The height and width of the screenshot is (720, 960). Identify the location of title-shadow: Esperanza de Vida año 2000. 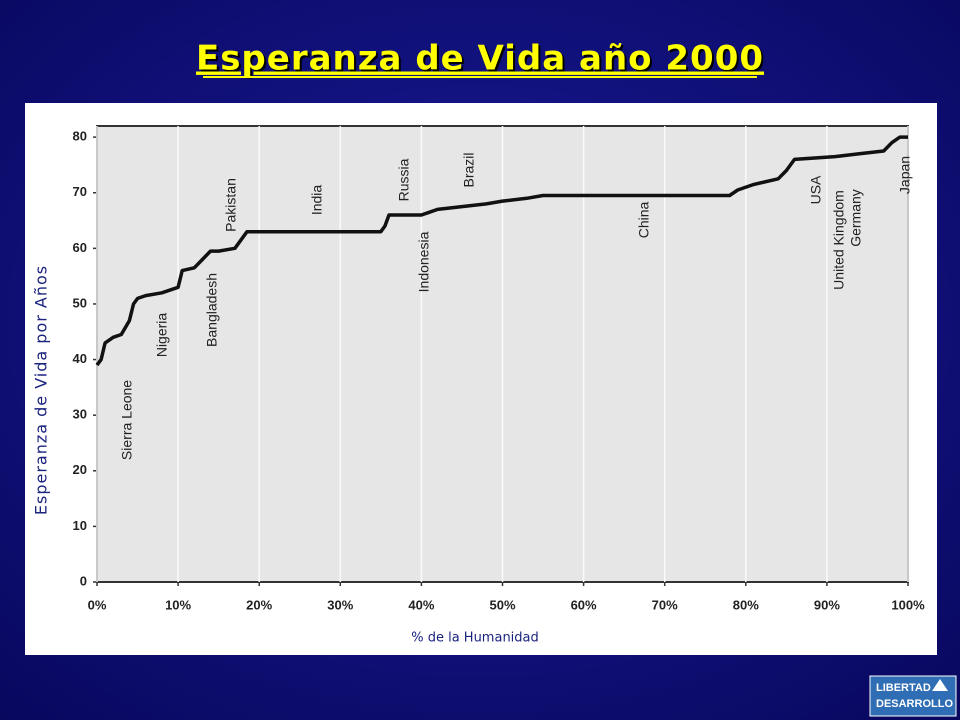
(482, 61).